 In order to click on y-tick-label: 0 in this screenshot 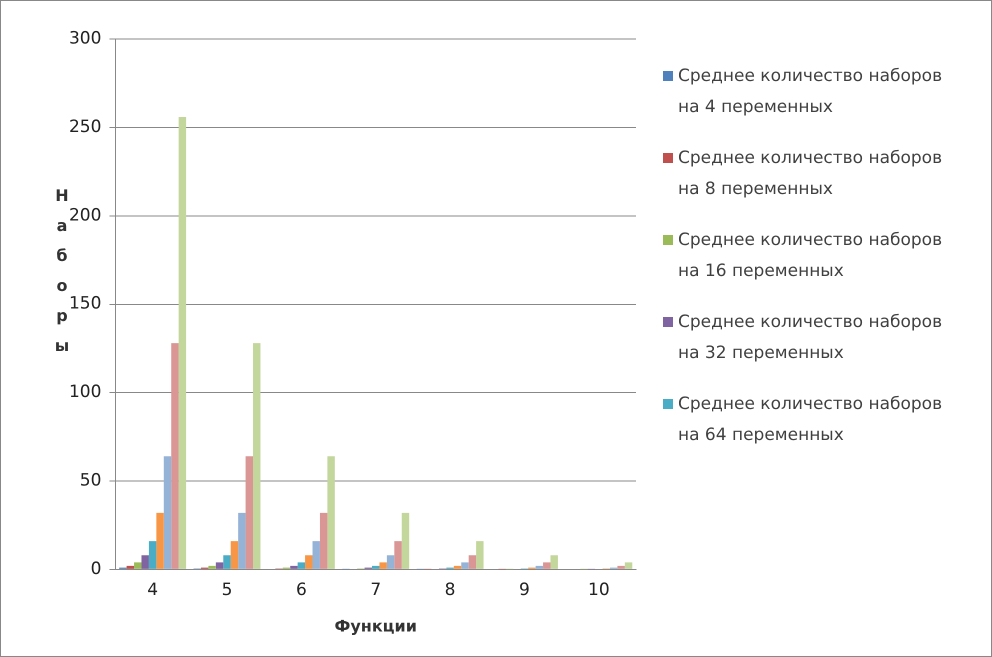, I will do `click(96, 568)`.